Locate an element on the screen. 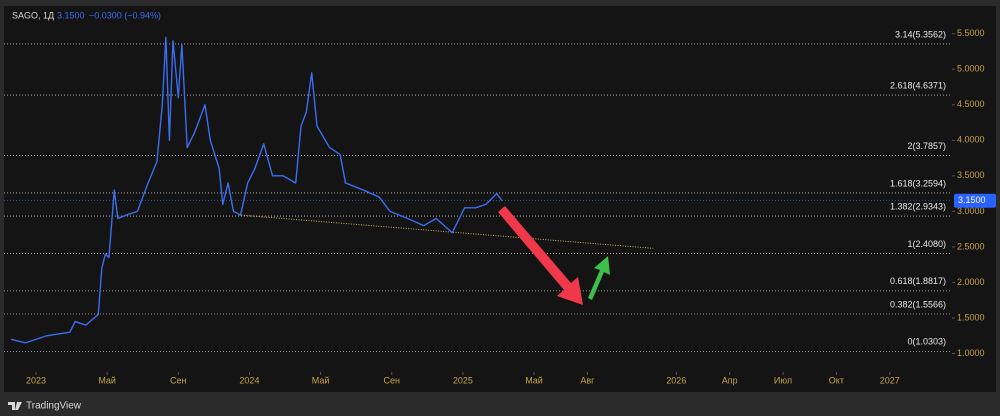  price-tag is located at coordinates (975, 200).